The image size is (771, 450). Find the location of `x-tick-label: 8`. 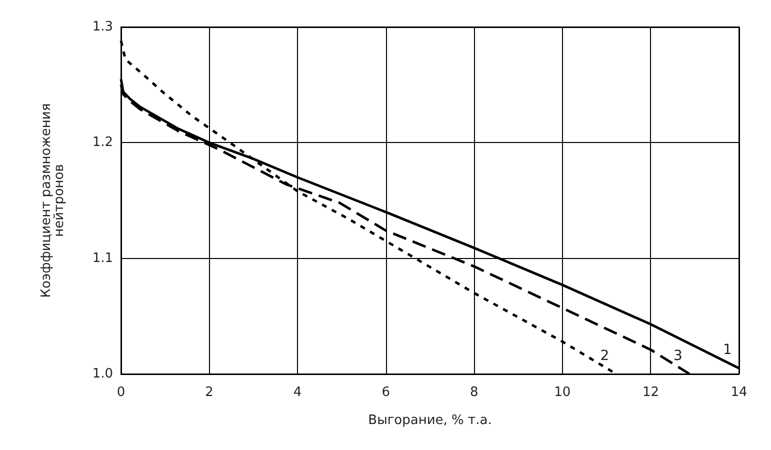

x-tick-label: 8 is located at coordinates (474, 392).